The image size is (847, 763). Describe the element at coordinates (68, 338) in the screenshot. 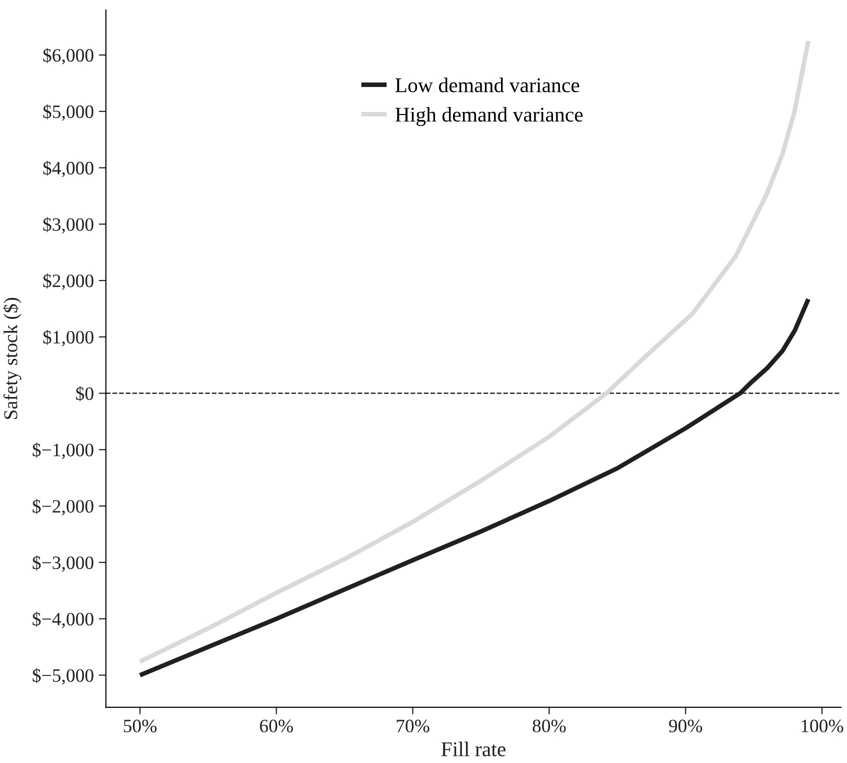

I see `y-tick-label: $1,000` at that location.